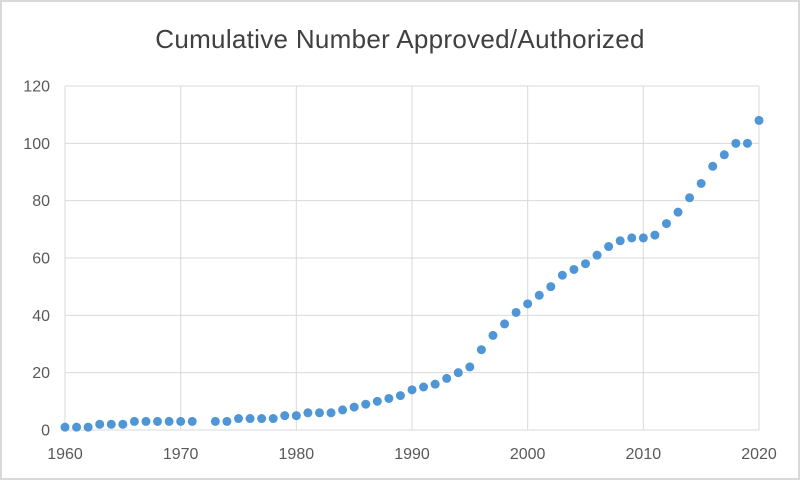 This screenshot has height=480, width=800. Describe the element at coordinates (644, 454) in the screenshot. I see `x-axis-tick-label: 2010` at that location.